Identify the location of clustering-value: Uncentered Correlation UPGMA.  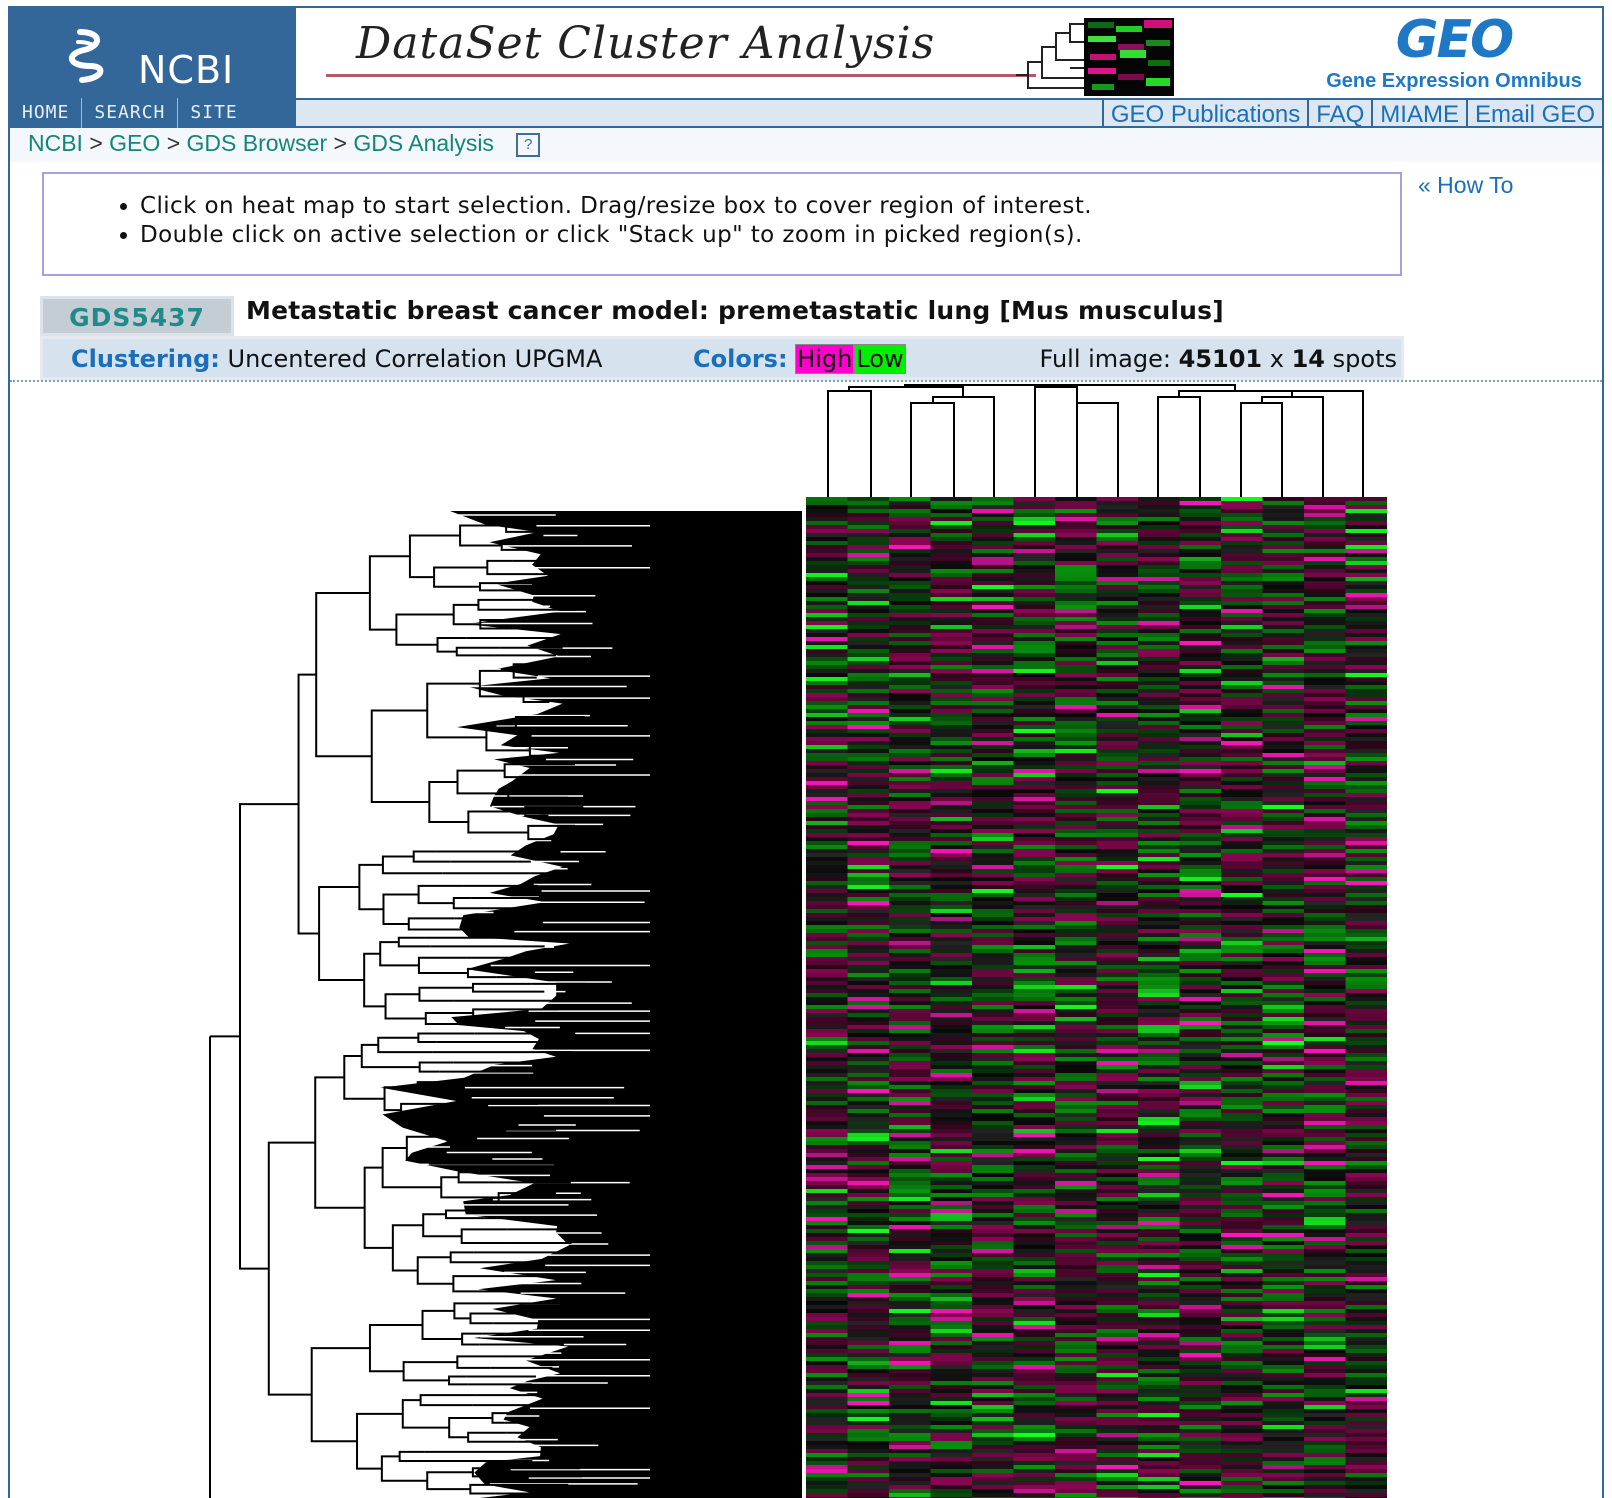
(415, 359).